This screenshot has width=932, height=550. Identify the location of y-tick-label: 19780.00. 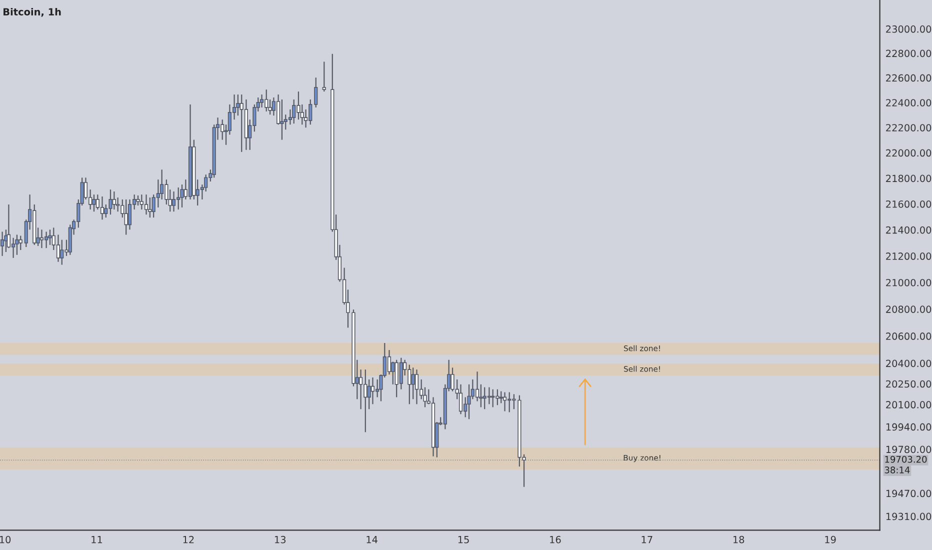
(909, 450).